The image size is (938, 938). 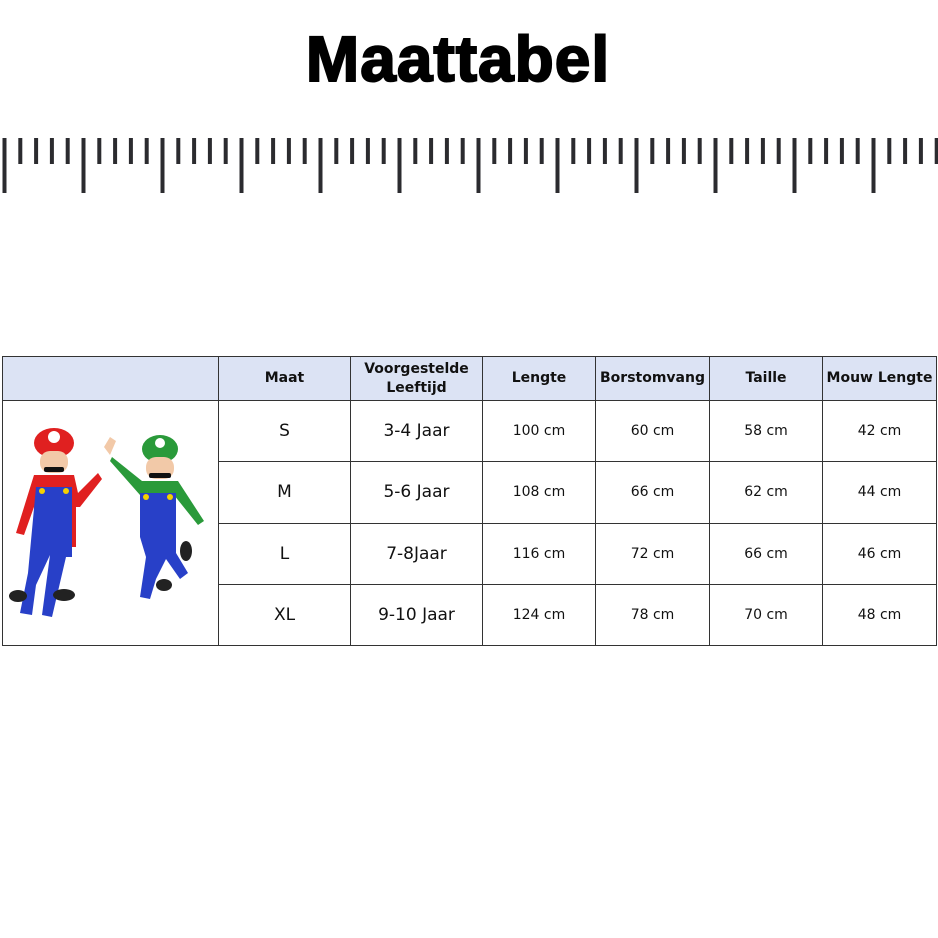 I want to click on cell-leeftijd: 9-10 Jaar, so click(x=416, y=615).